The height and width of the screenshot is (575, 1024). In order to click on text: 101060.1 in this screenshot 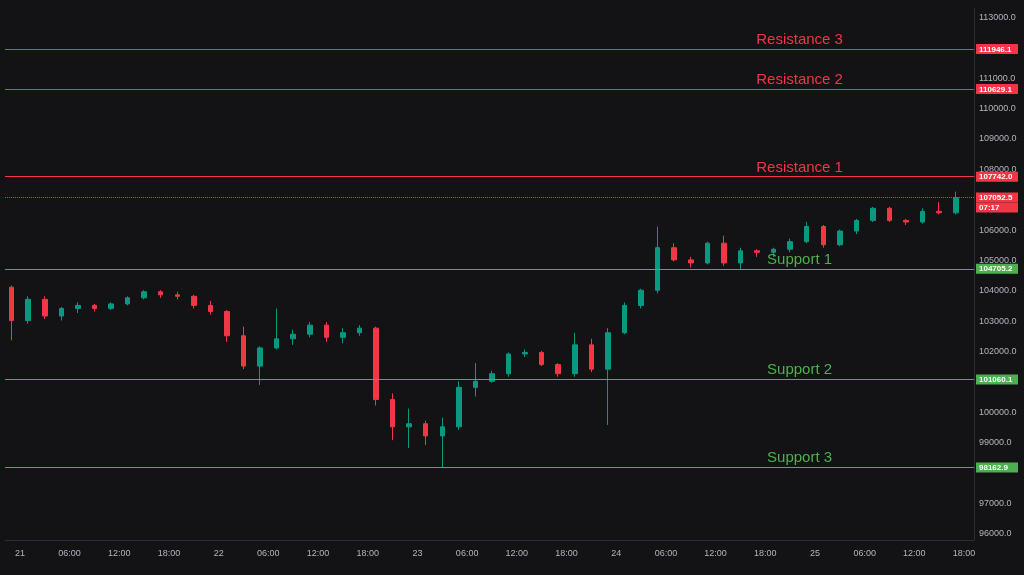, I will do `click(996, 379)`.